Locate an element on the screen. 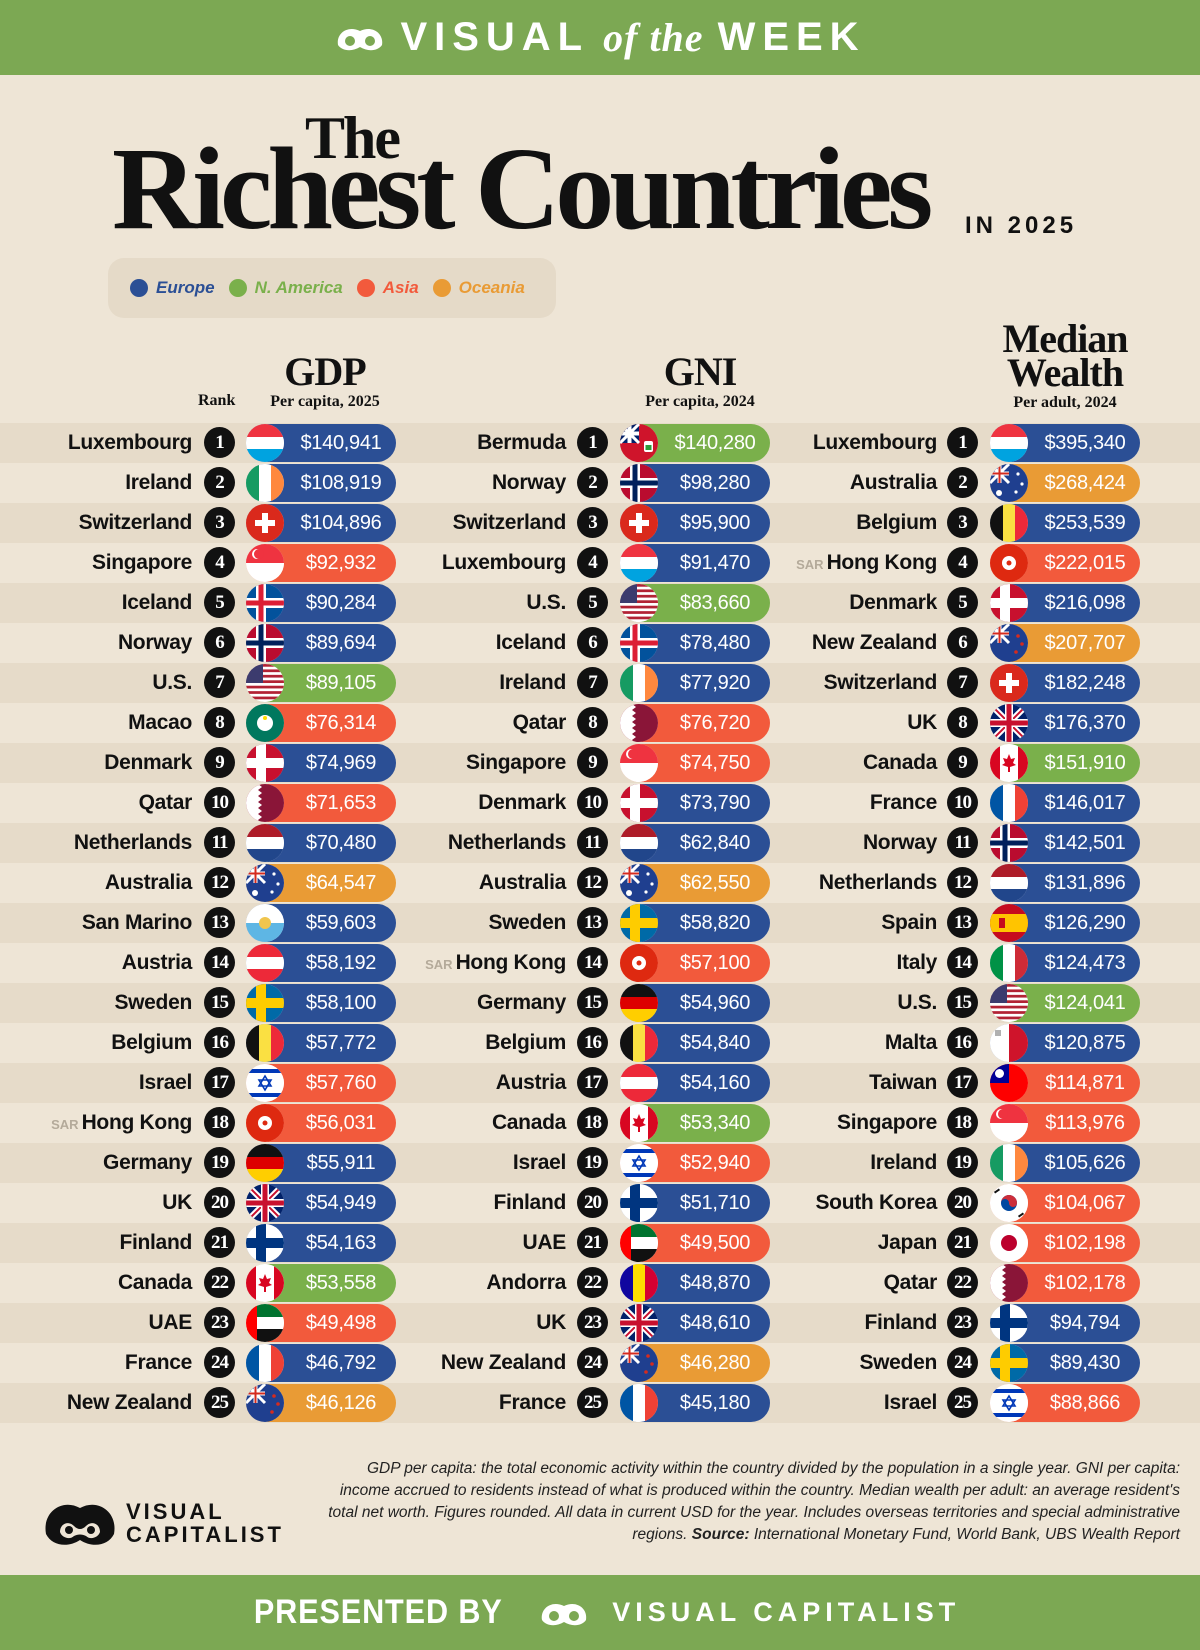 The width and height of the screenshot is (1200, 1650). value-text: $54,840 is located at coordinates (715, 1043).